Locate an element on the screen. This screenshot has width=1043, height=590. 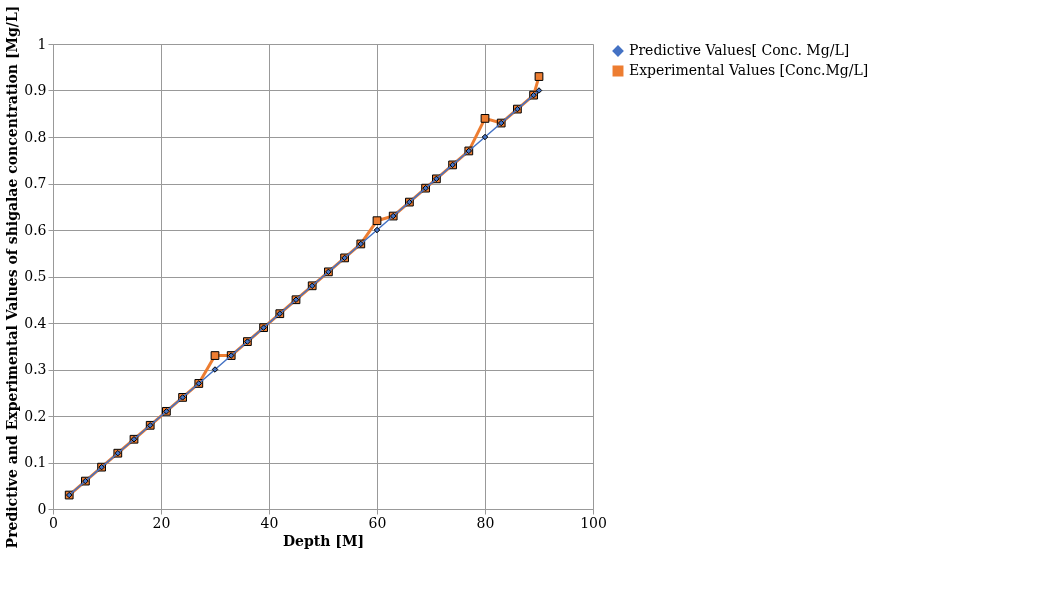
y-tick-label: 1 is located at coordinates (42, 43).